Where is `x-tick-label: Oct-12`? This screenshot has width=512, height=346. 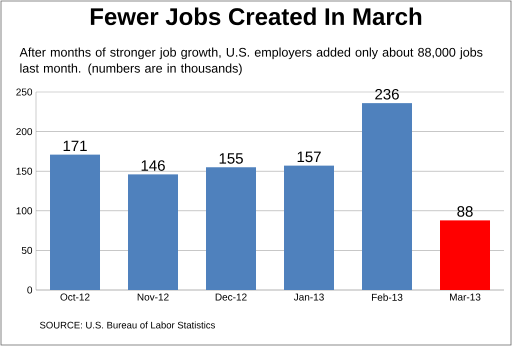 x-tick-label: Oct-12 is located at coordinates (75, 297).